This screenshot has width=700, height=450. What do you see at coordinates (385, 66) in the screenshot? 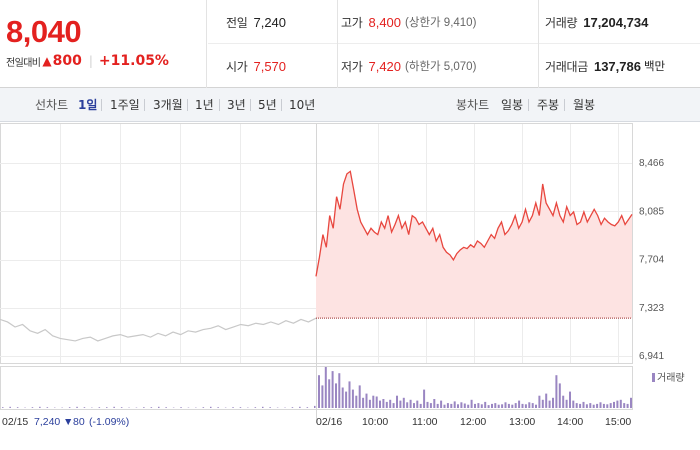
I see `low-value: 7,420` at bounding box center [385, 66].